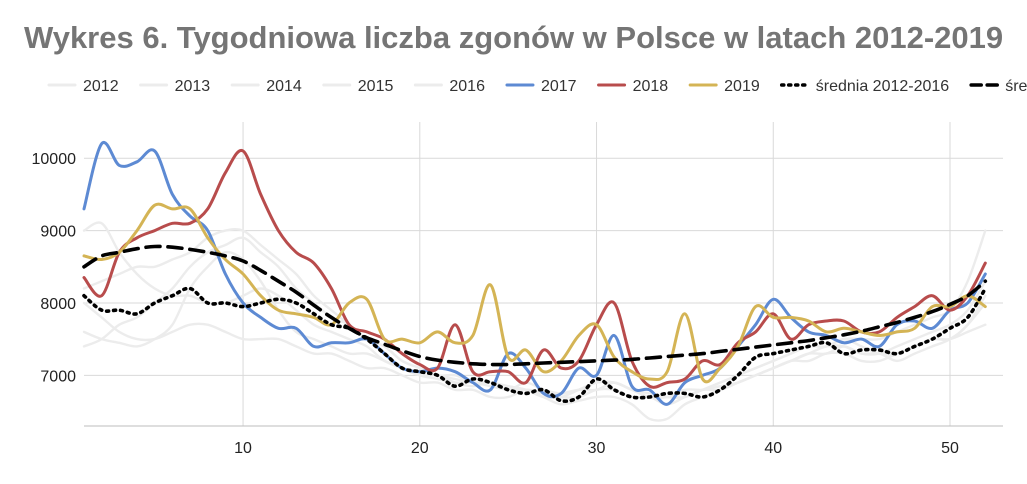 This screenshot has height=484, width=1027. What do you see at coordinates (773, 448) in the screenshot?
I see `x-tick-label: 40` at bounding box center [773, 448].